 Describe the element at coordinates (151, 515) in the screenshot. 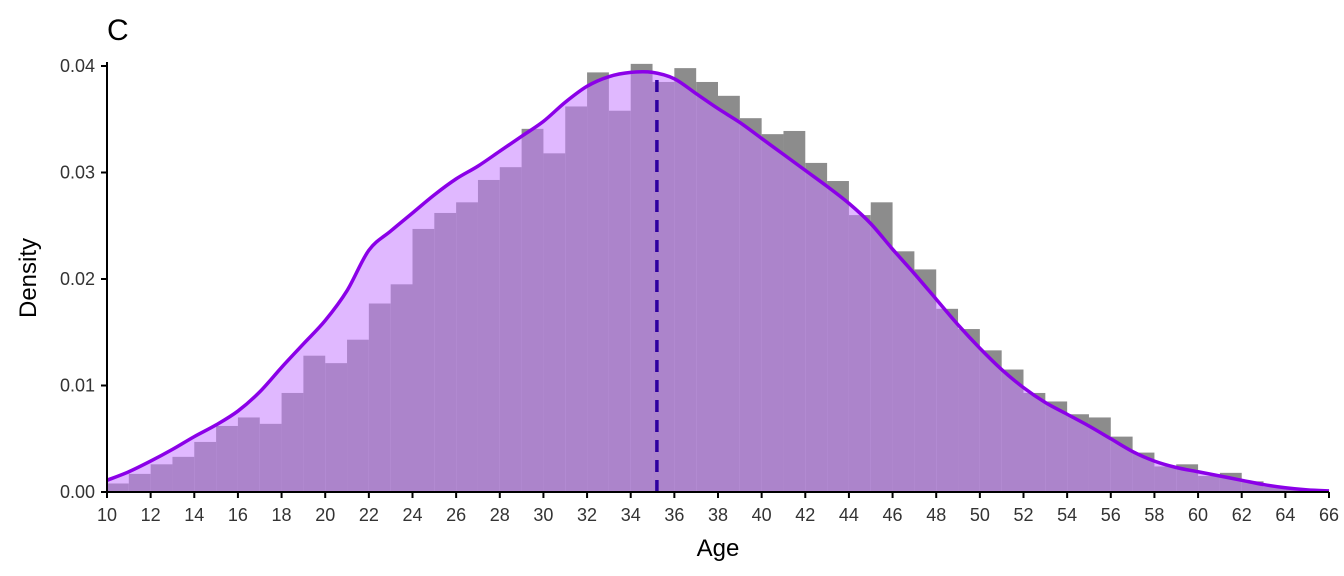

I see `x-tick-label: 12` at that location.